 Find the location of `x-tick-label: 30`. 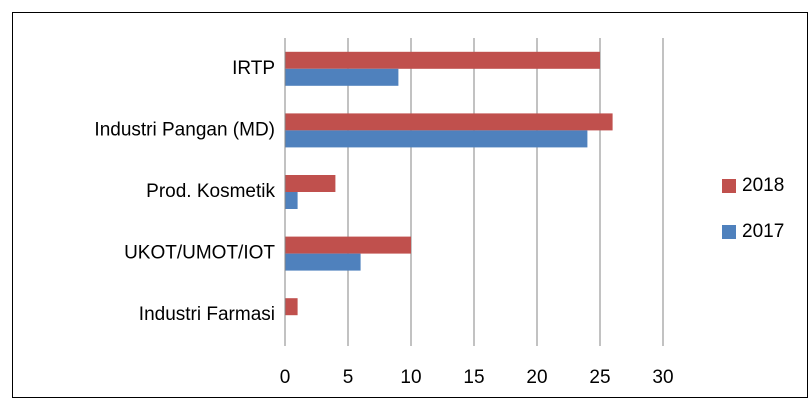

x-tick-label: 30 is located at coordinates (662, 377).